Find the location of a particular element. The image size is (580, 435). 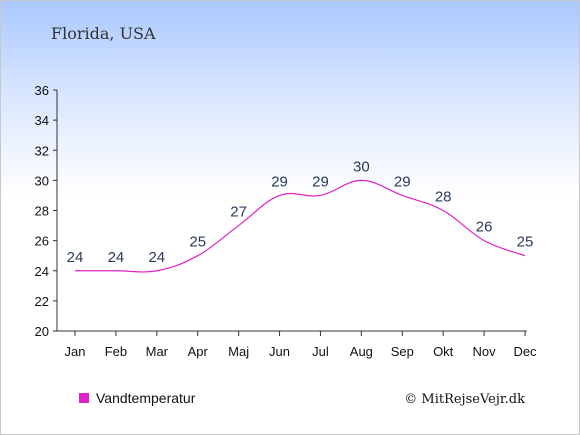

legend: Vandtemperatur is located at coordinates (137, 398).